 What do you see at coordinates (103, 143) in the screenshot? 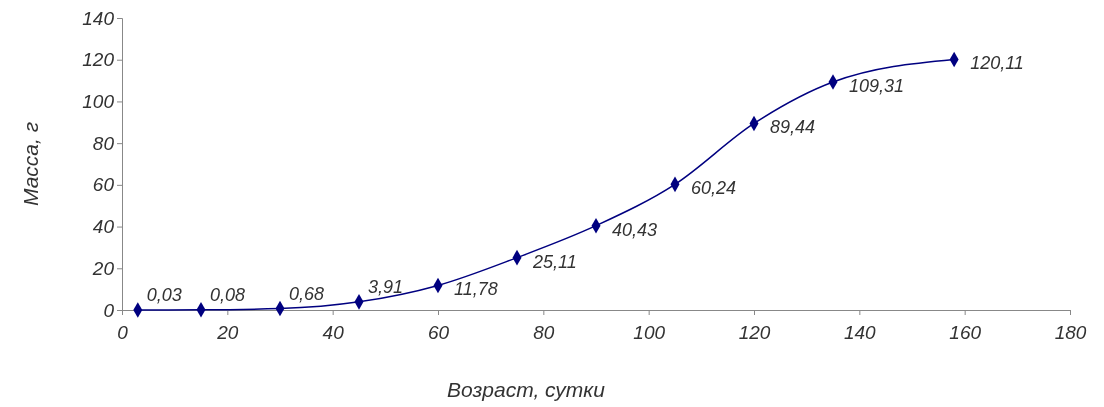
I see `y-tick-label: 80` at bounding box center [103, 143].